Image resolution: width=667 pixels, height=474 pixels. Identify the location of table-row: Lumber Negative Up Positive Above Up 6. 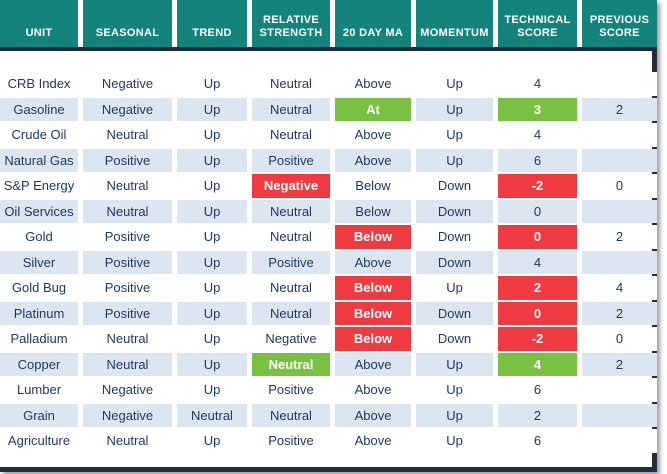
(328, 390).